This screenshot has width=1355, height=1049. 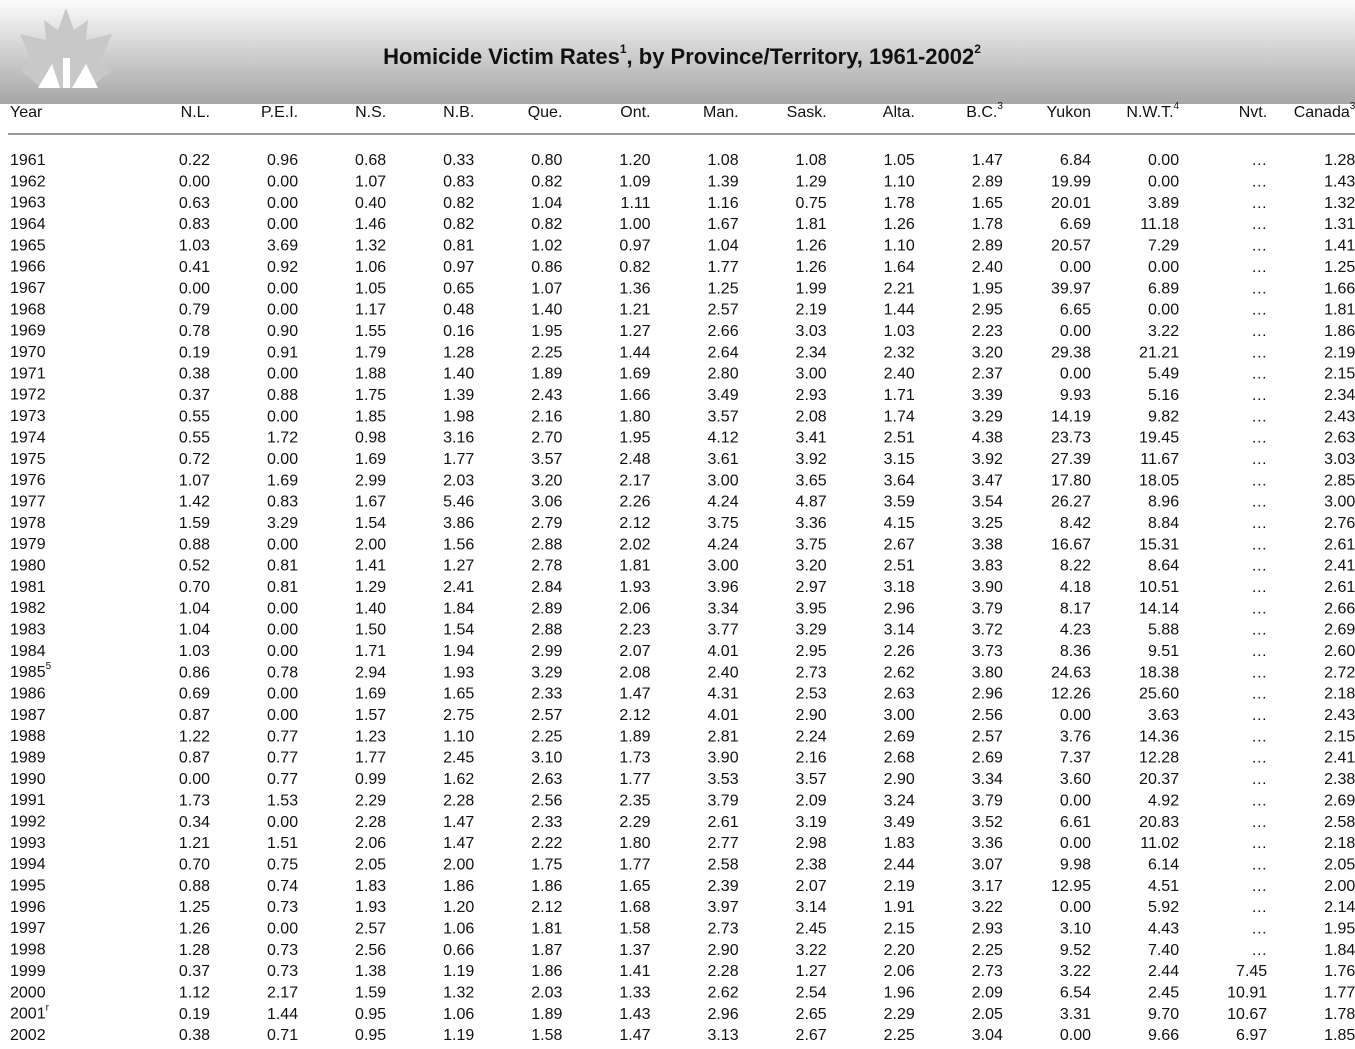 What do you see at coordinates (546, 864) in the screenshot?
I see `rate-cell: 1.75` at bounding box center [546, 864].